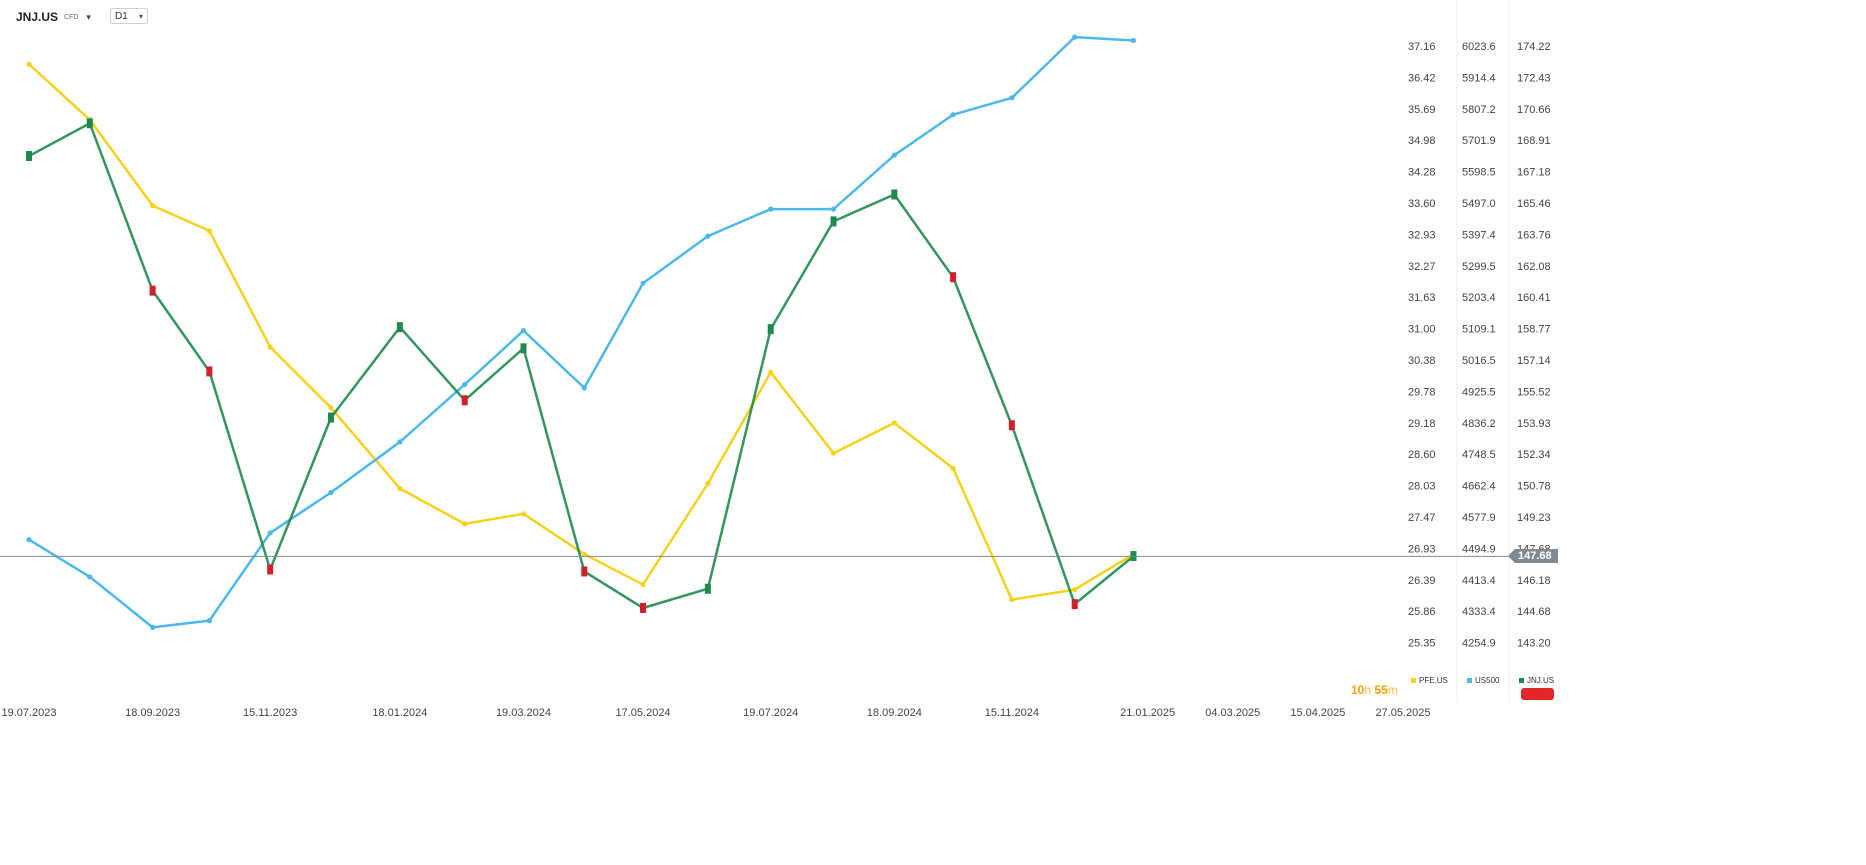 The image size is (1866, 865). Describe the element at coordinates (1422, 644) in the screenshot. I see `pfe-axis-tick: 25.35` at that location.